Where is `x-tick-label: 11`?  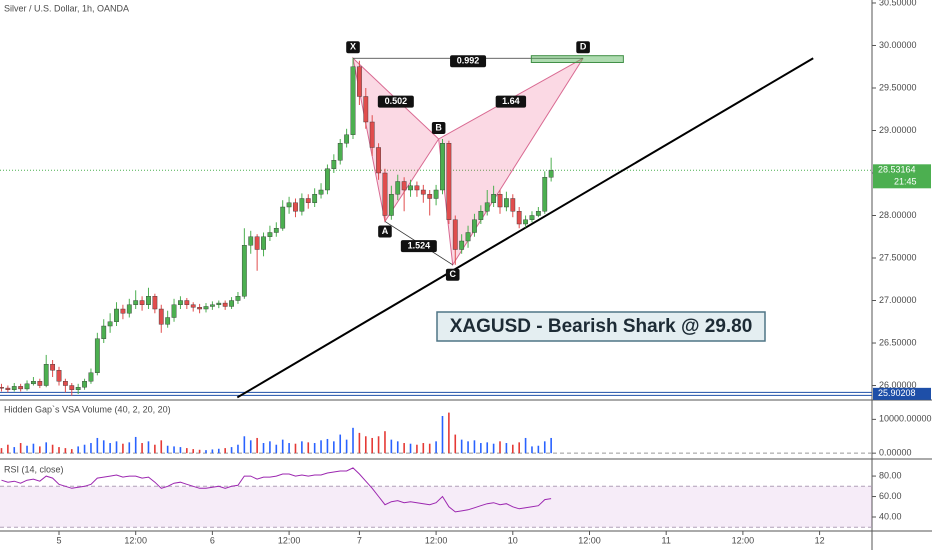
x-tick-label: 11 is located at coordinates (666, 540).